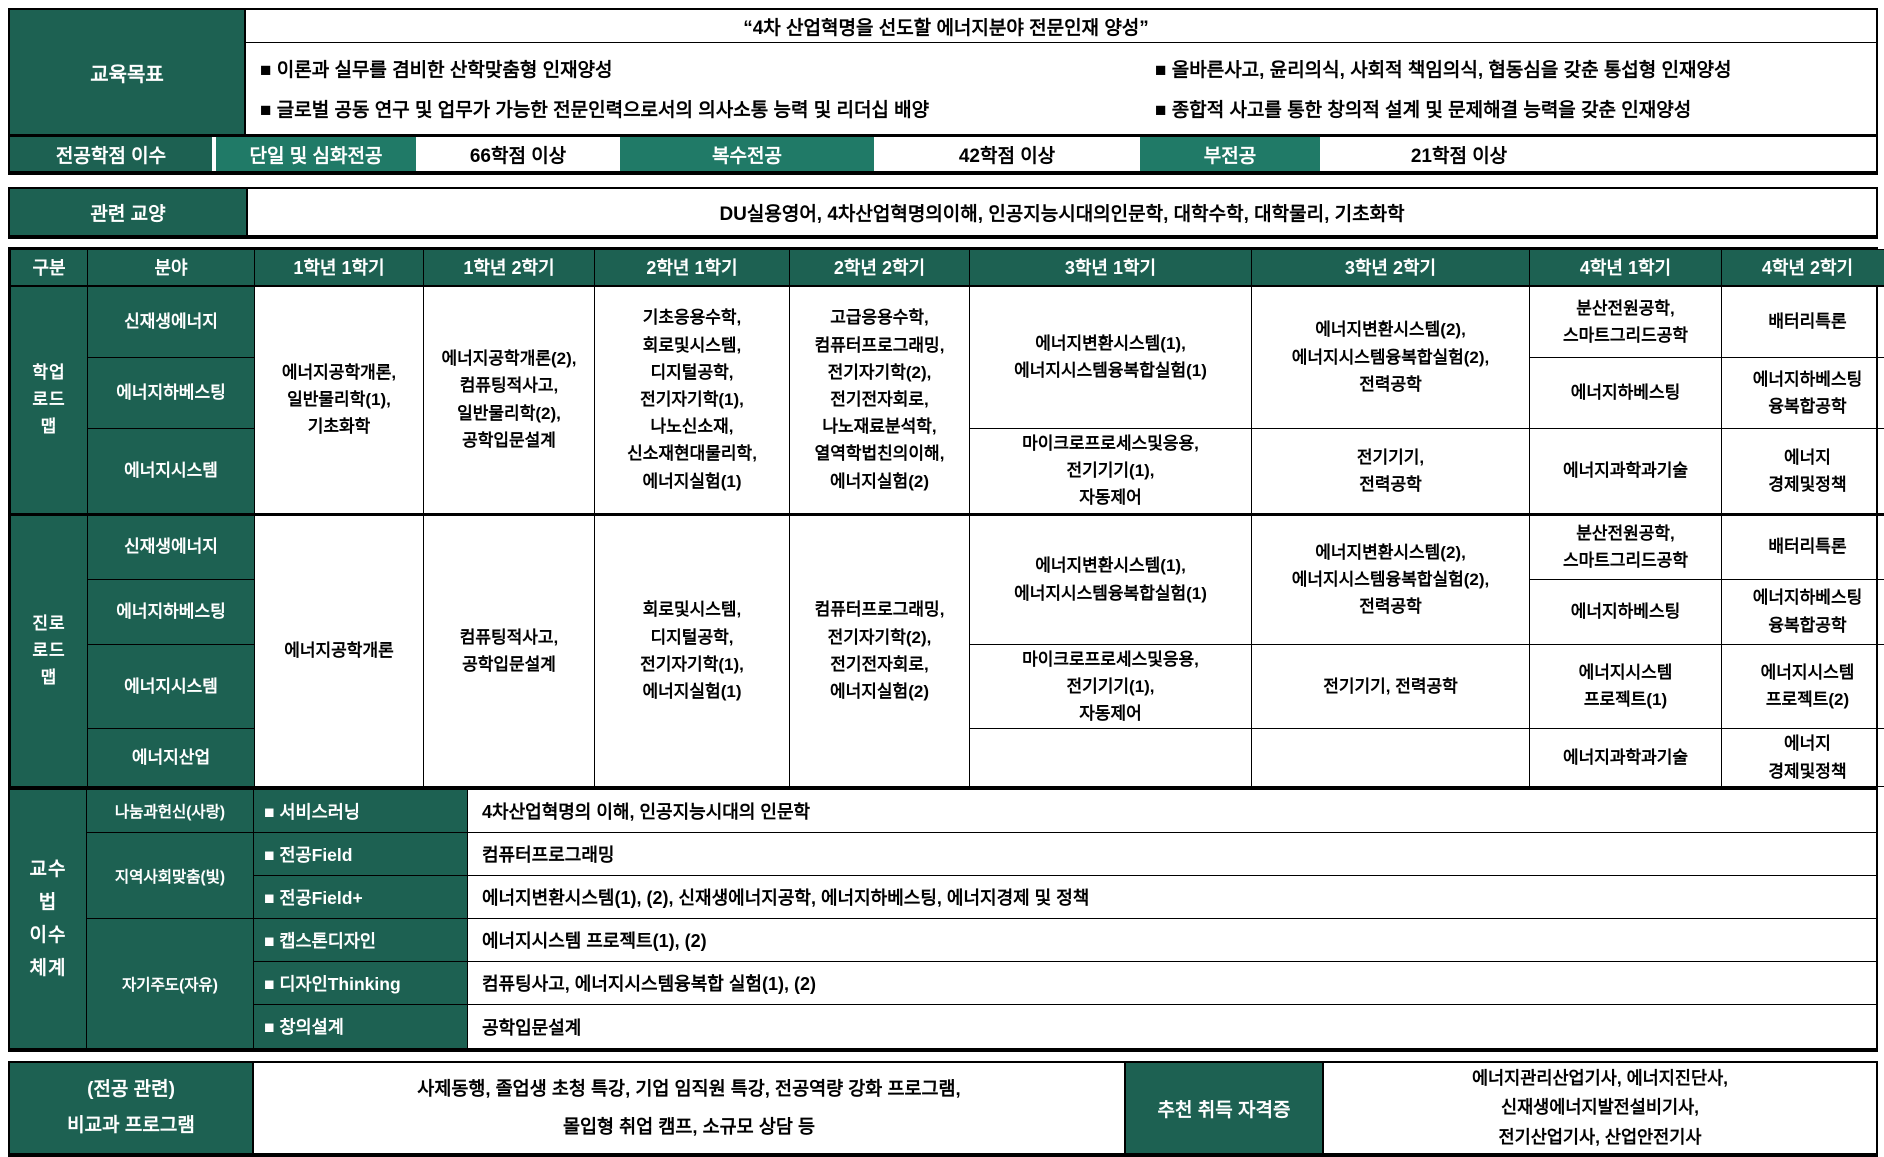  What do you see at coordinates (49, 650) in the screenshot?
I see `career-roadmap-group-label: 진로 로드 맵` at bounding box center [49, 650].